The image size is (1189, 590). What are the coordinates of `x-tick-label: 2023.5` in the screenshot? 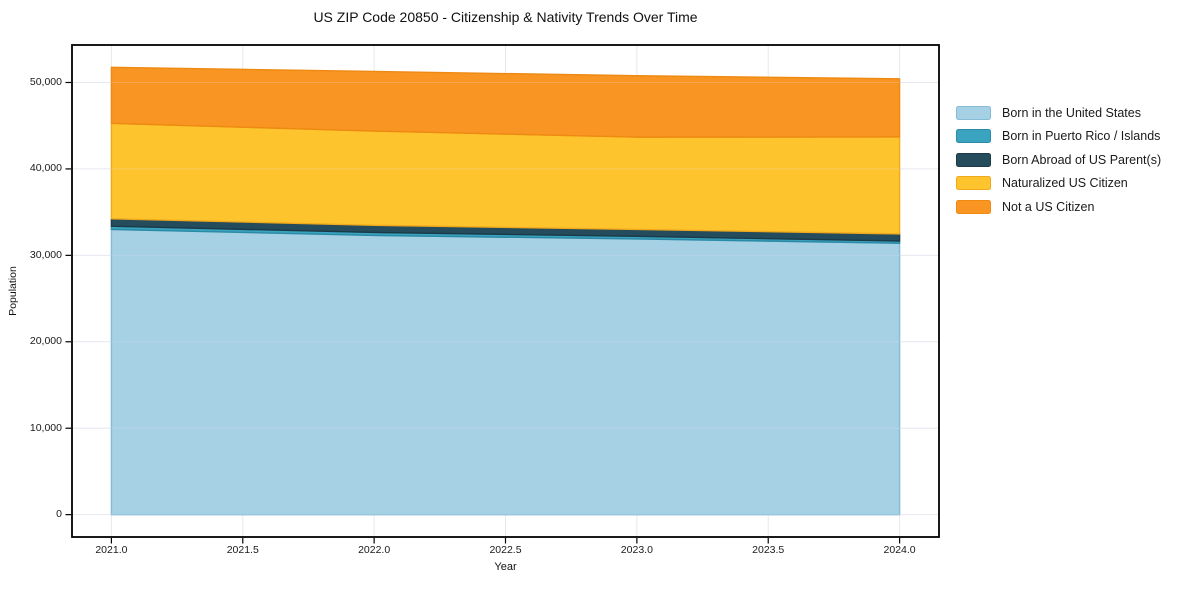 It's located at (768, 550).